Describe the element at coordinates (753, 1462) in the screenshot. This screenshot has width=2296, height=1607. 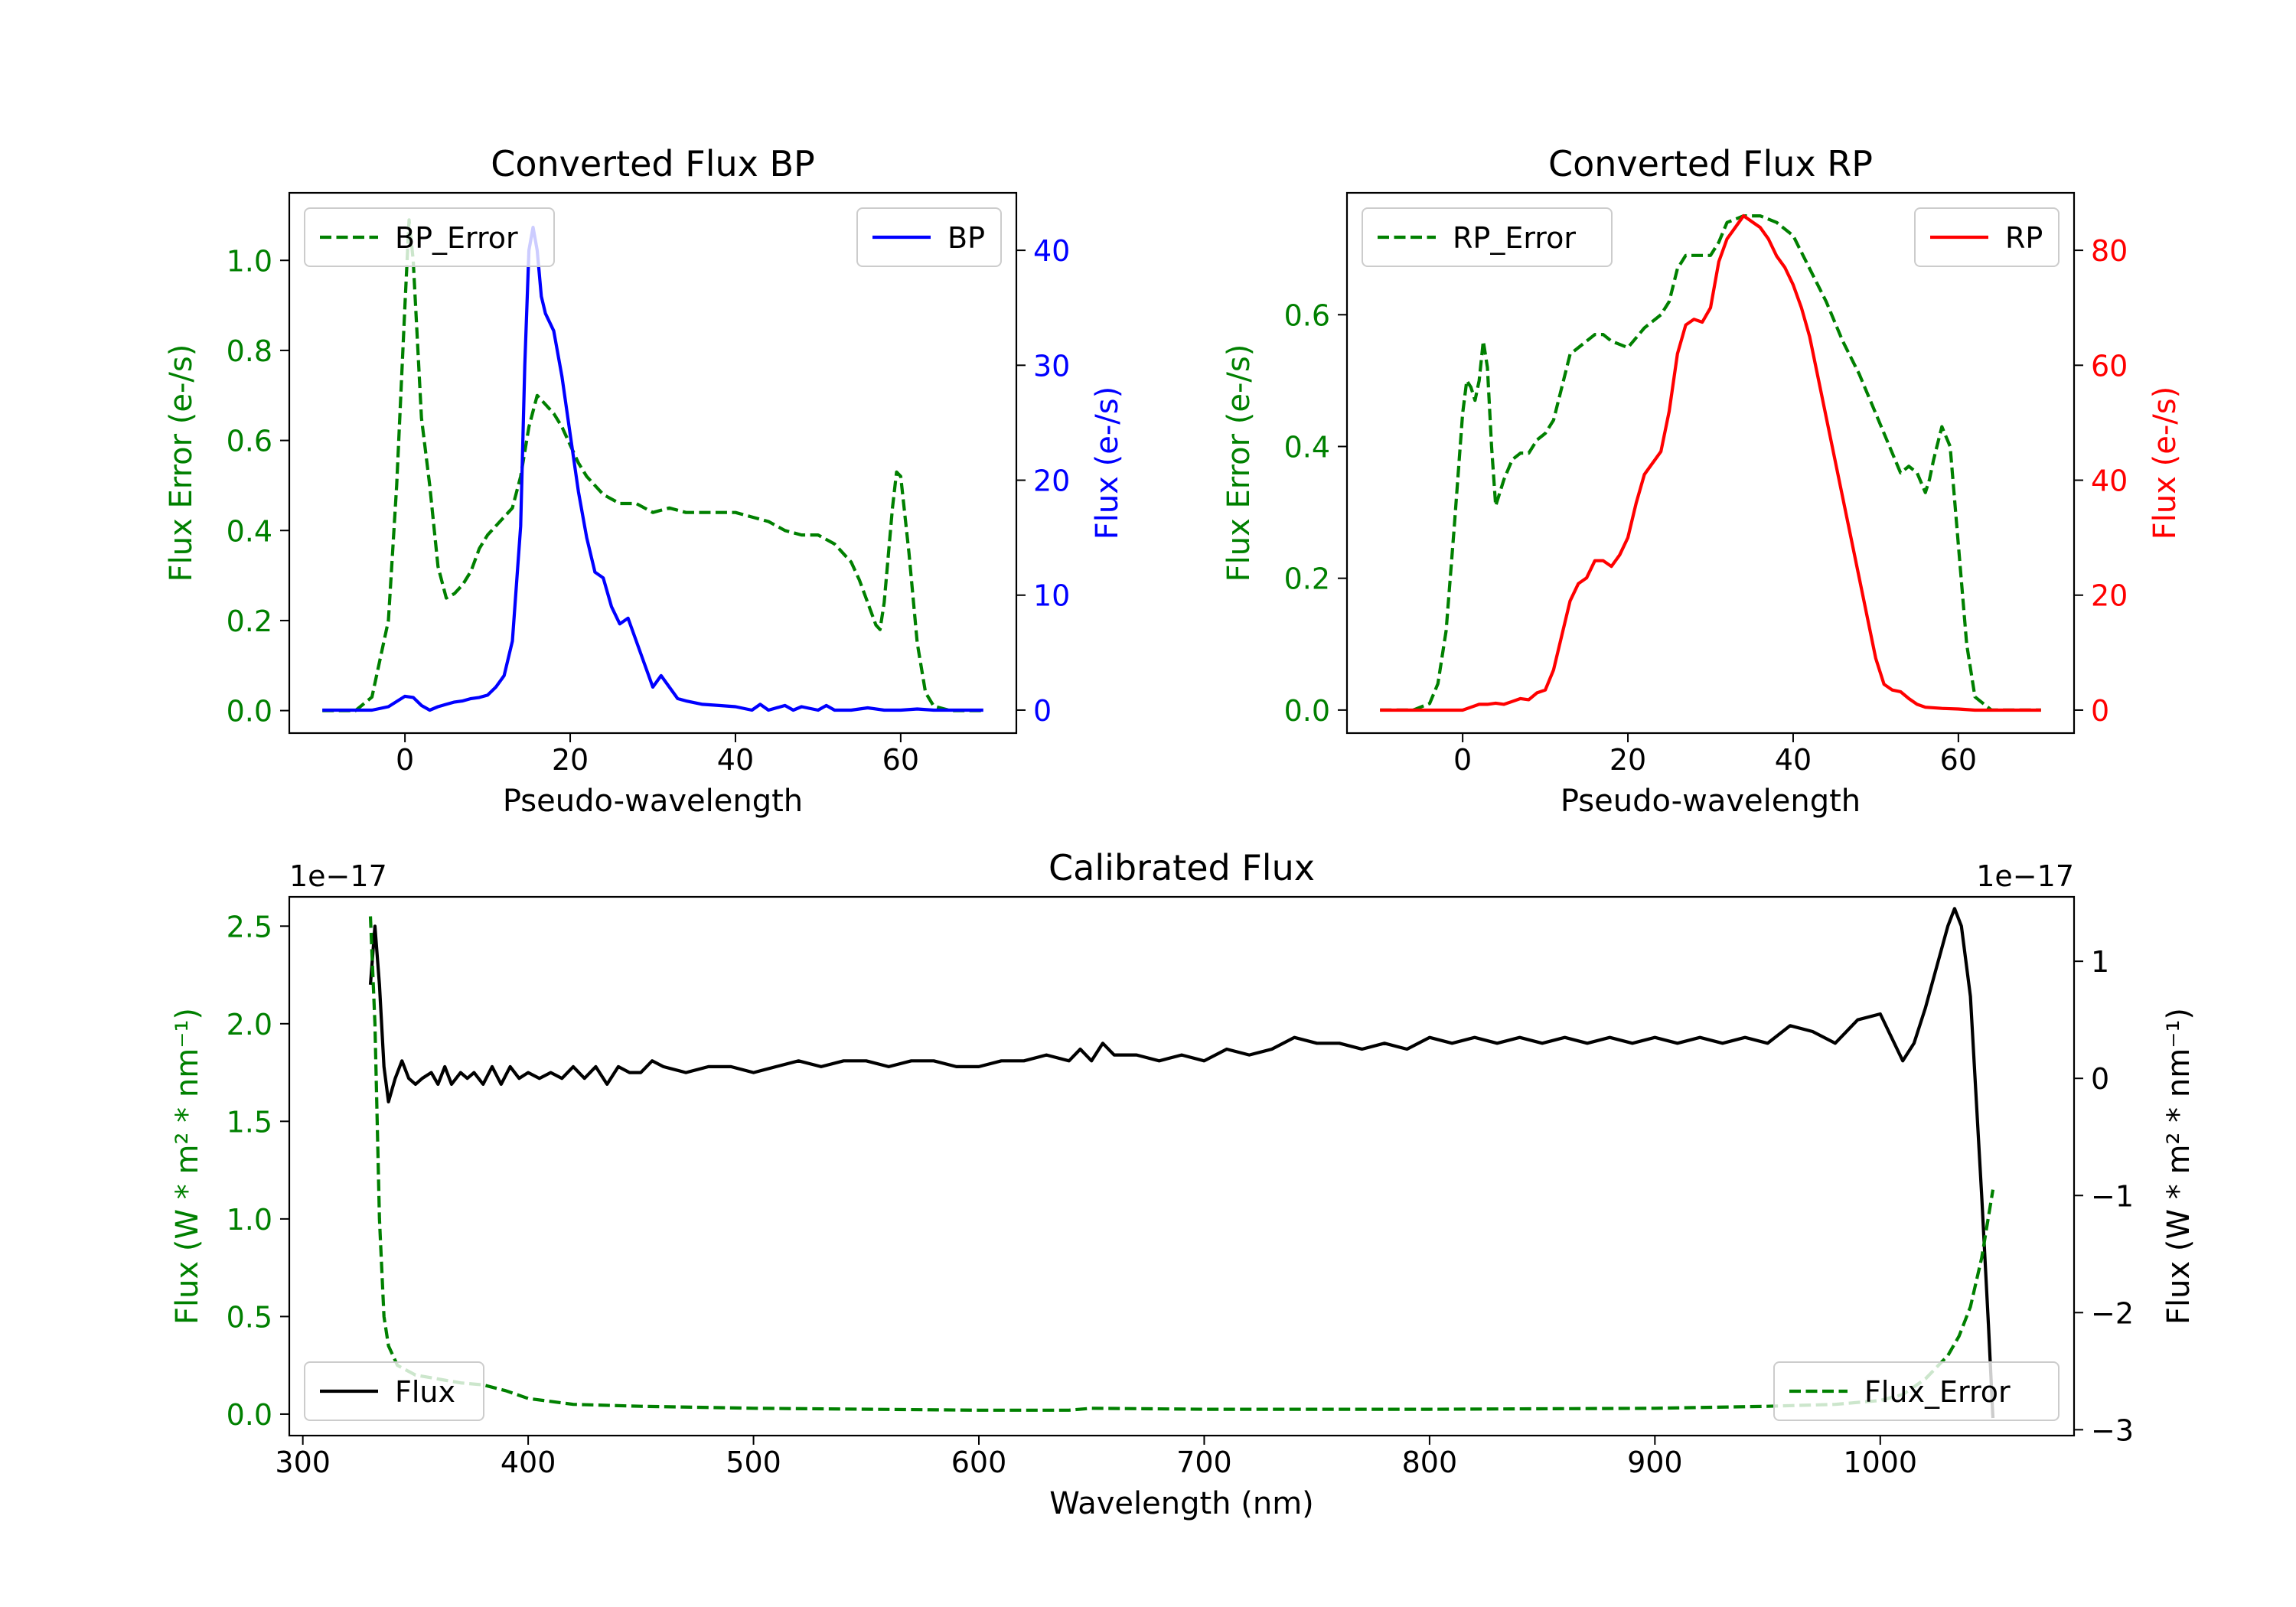
I see `x-tick-label: 500` at that location.